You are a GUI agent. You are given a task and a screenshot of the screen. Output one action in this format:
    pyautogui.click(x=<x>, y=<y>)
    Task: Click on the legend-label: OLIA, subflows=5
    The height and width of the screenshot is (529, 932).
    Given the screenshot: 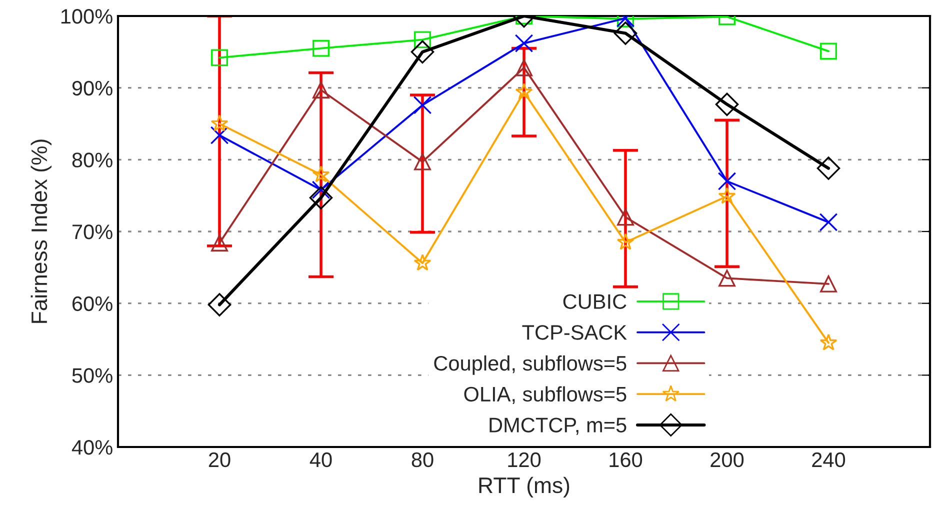 What is the action you would take?
    pyautogui.click(x=545, y=395)
    